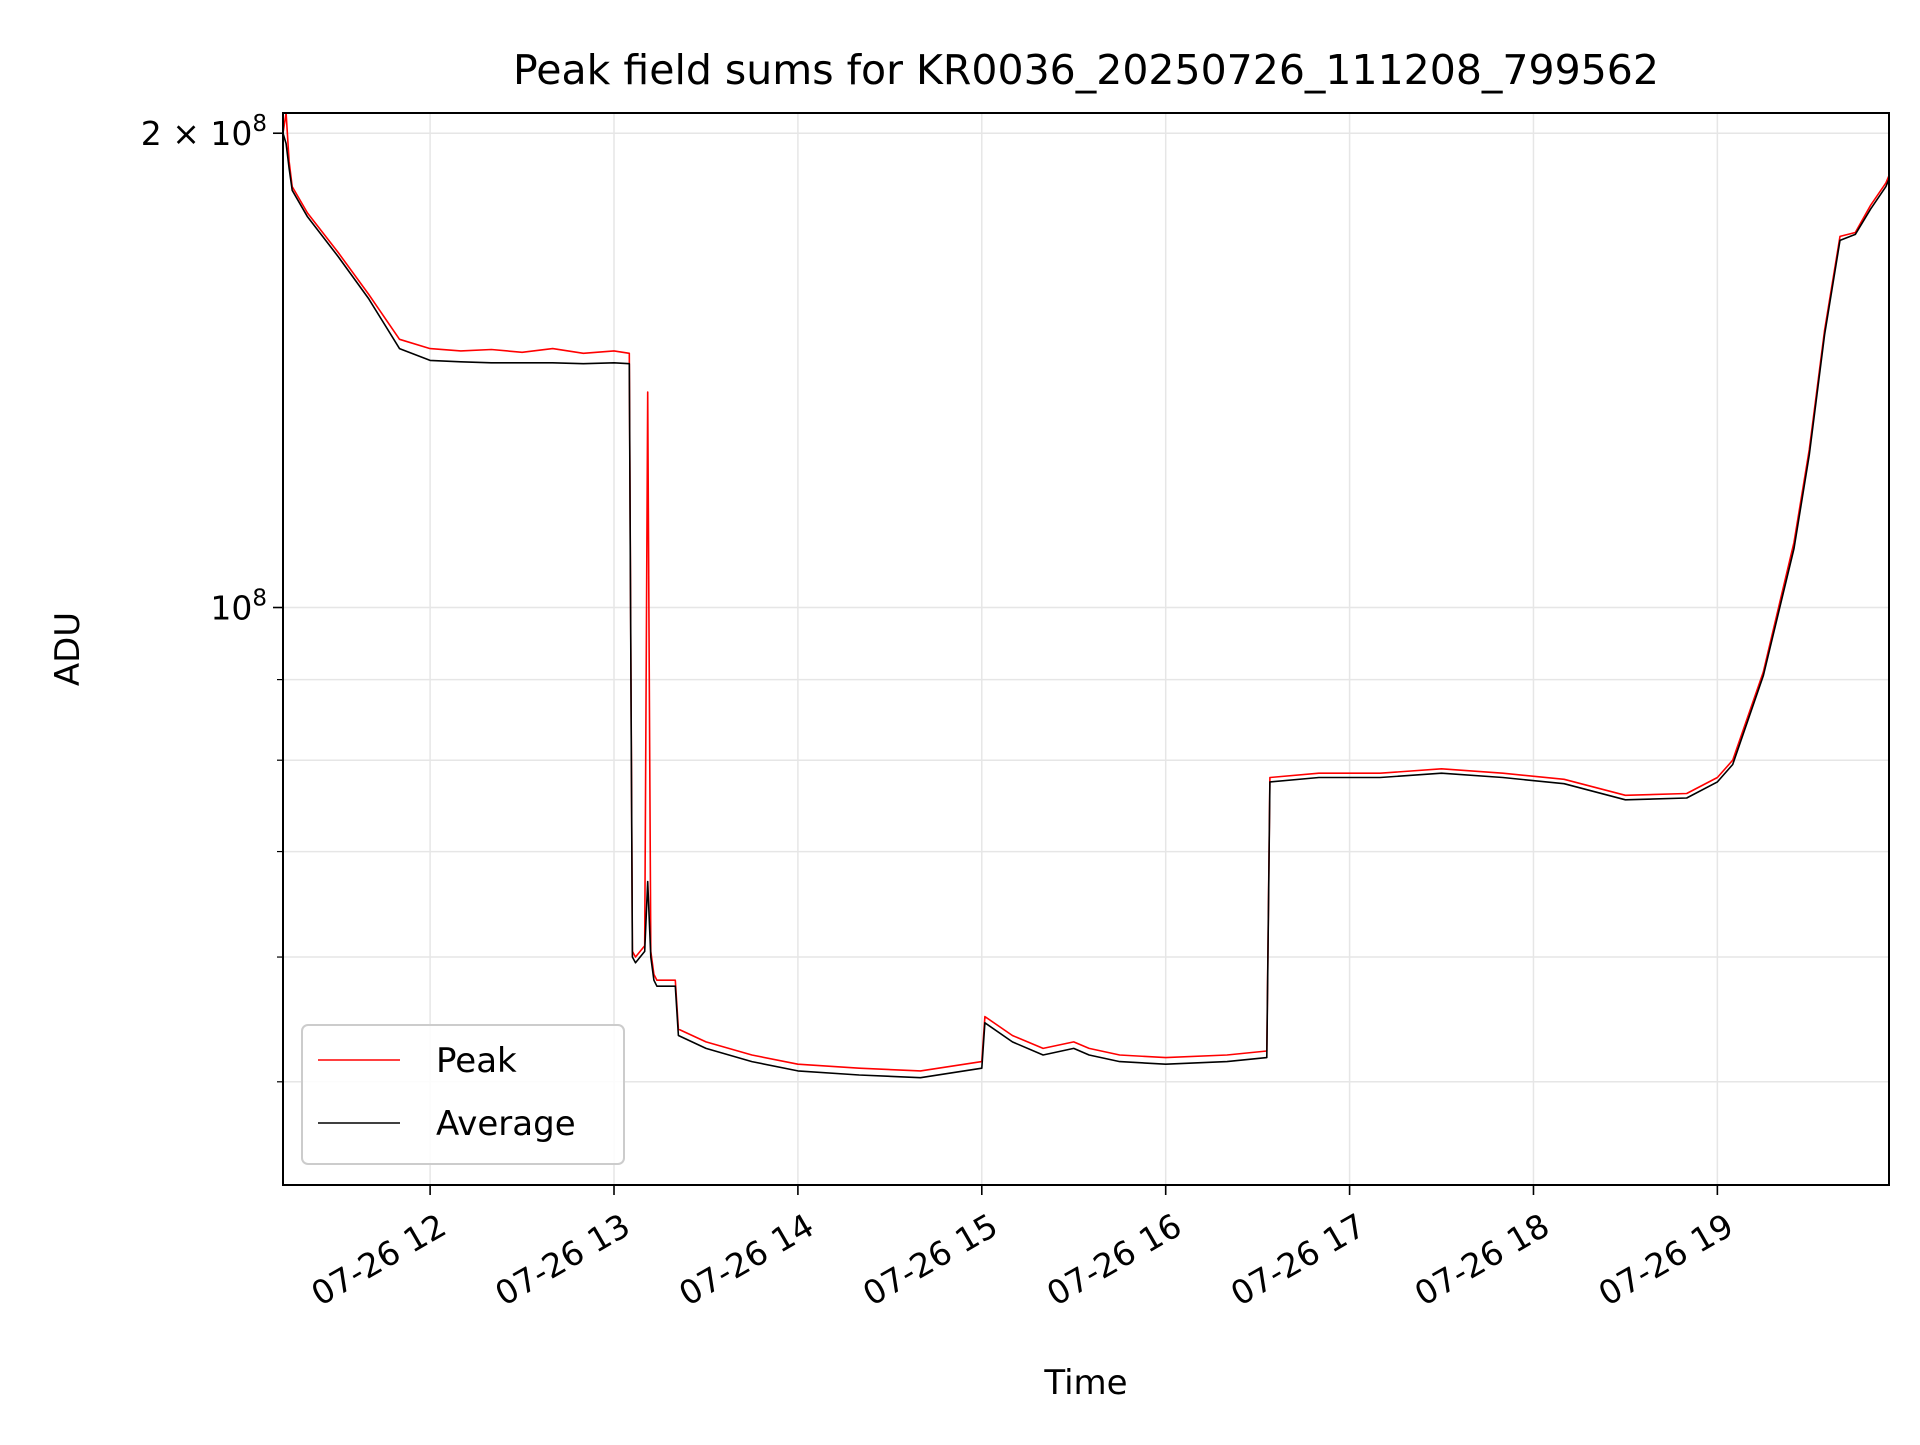  What do you see at coordinates (1114, 1260) in the screenshot?
I see `x-tick-label: 07-26 16` at bounding box center [1114, 1260].